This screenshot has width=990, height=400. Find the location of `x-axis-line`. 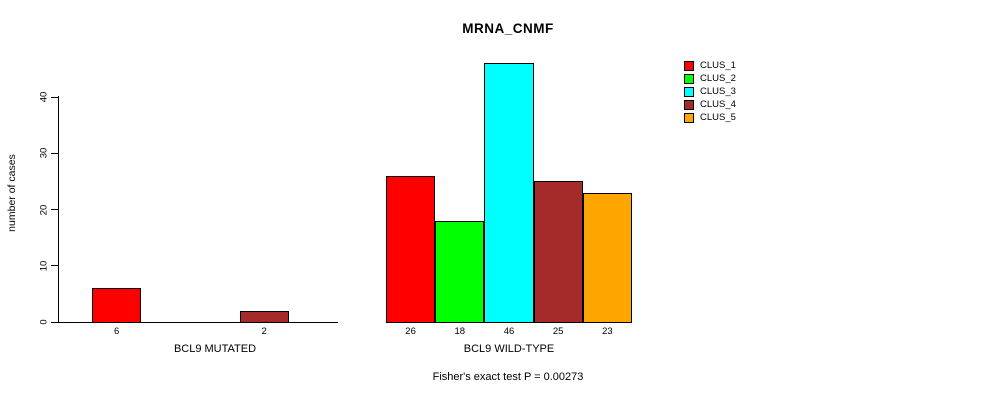

x-axis-line is located at coordinates (198, 322).